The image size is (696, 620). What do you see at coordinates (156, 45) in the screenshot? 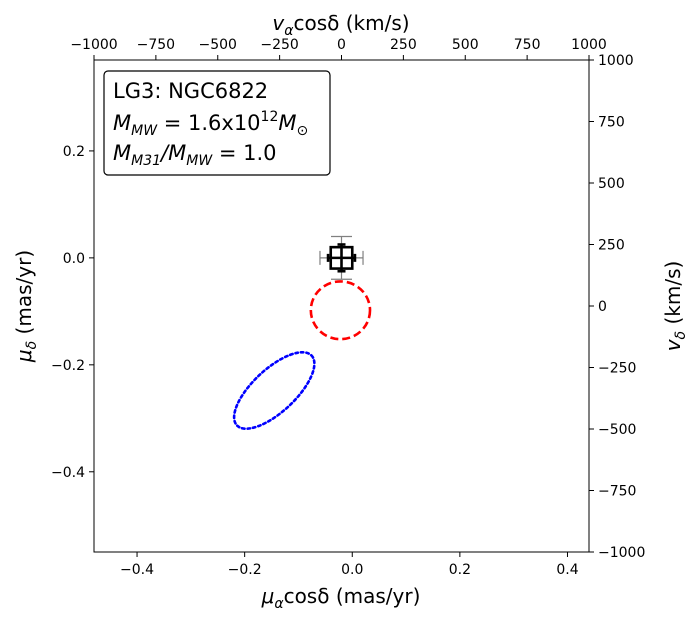
I see `x-top-tick-label: −750` at bounding box center [156, 45].